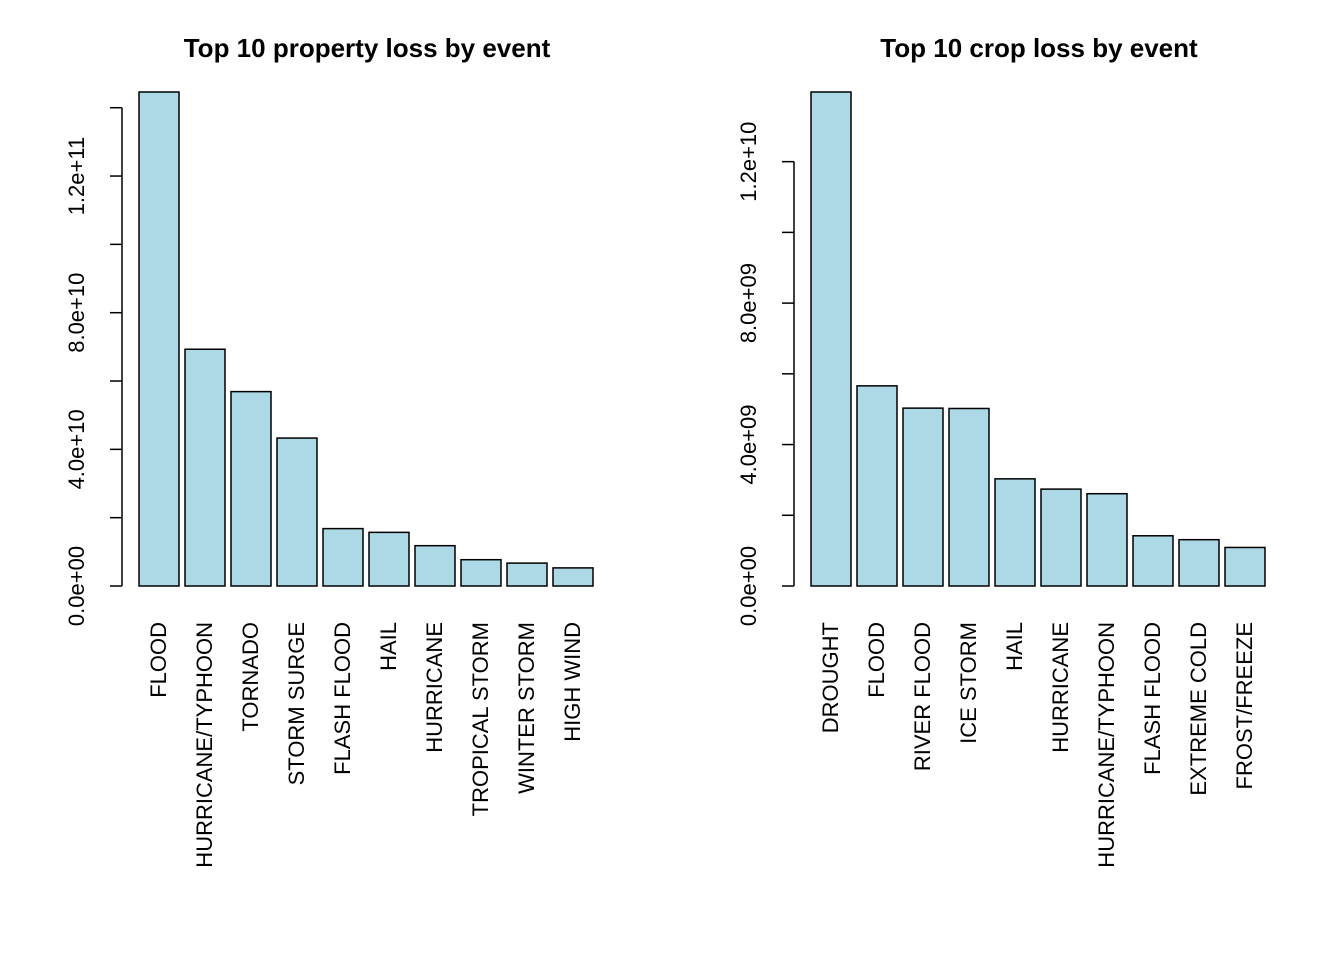 This screenshot has width=1344, height=960. Describe the element at coordinates (1244, 705) in the screenshot. I see `category-label: FROST/FREEZE` at that location.